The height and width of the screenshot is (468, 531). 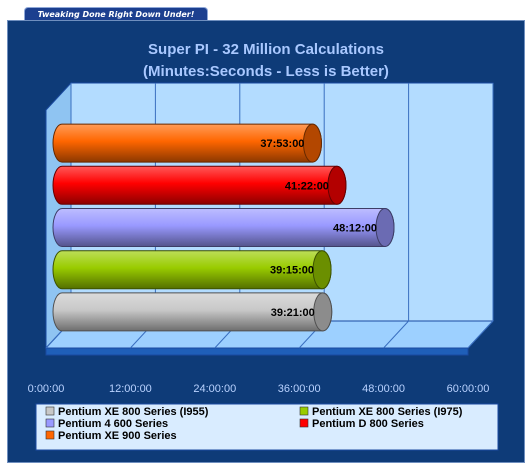 I want to click on data-label: 39:15:00, so click(x=292, y=271).